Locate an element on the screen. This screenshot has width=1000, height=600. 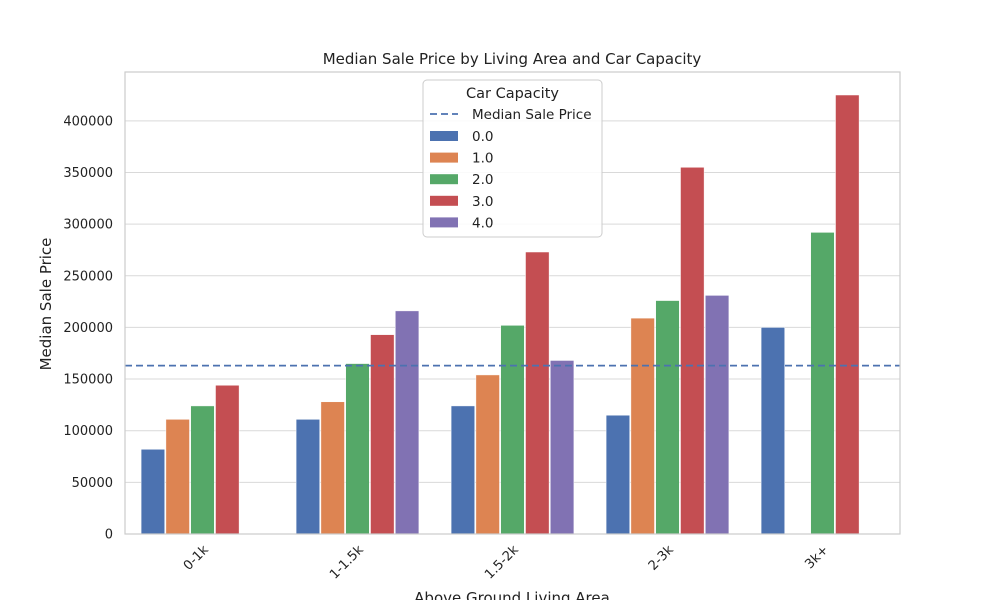
y-tick-label: 200000 is located at coordinates (88, 328).